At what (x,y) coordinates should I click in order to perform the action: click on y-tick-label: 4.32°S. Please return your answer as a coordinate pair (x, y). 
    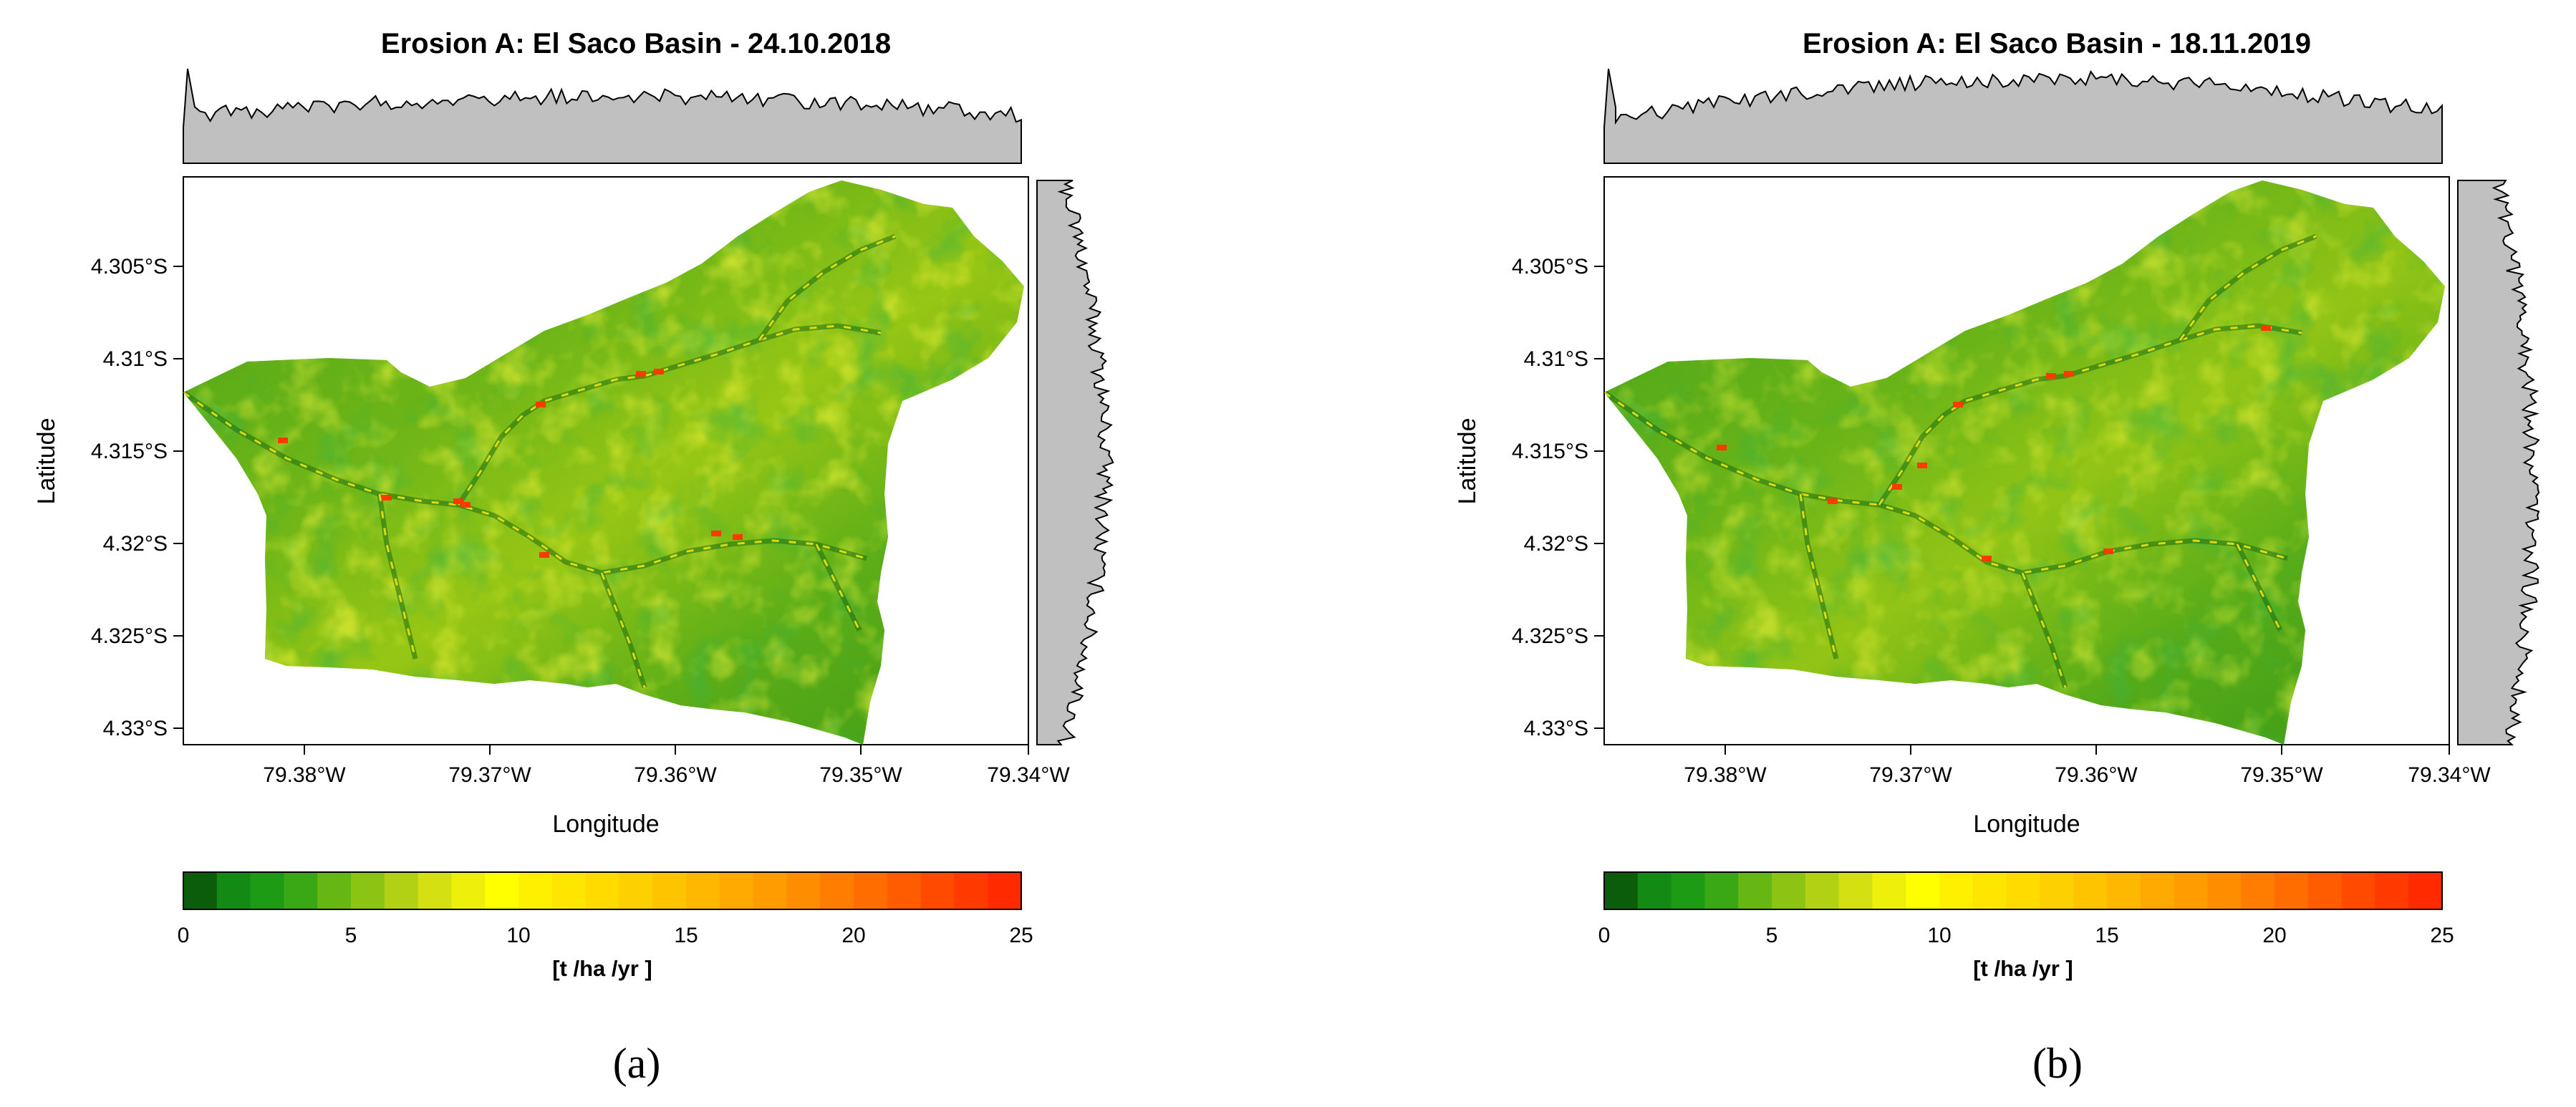
    Looking at the image, I should click on (1556, 544).